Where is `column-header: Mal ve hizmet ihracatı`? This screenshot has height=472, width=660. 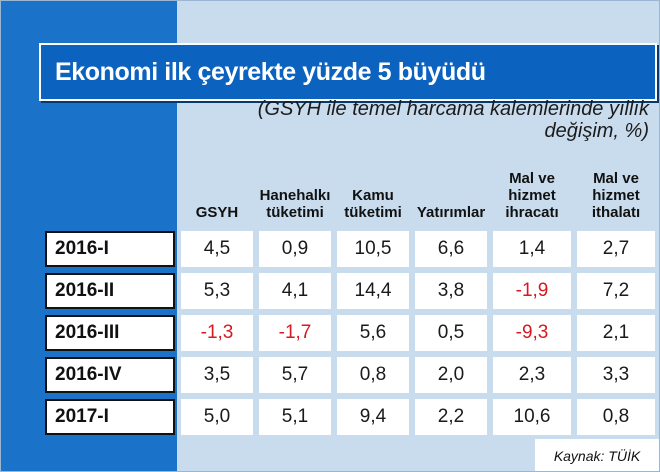
column-header: Mal ve hizmet ihracatı is located at coordinates (532, 195).